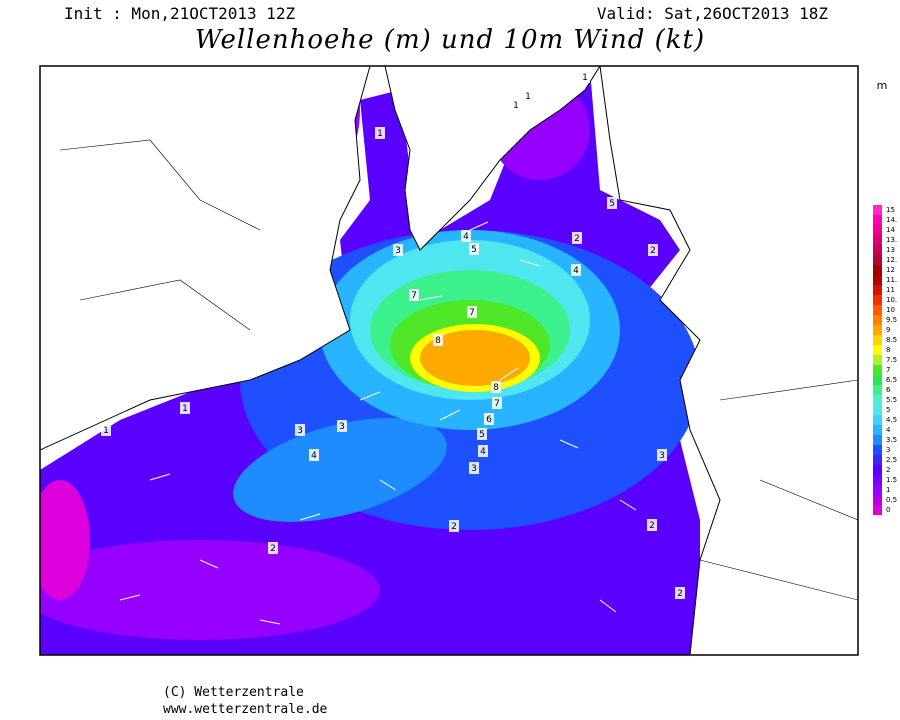 The width and height of the screenshot is (900, 720). What do you see at coordinates (891, 400) in the screenshot?
I see `legend-label: 5.5` at bounding box center [891, 400].